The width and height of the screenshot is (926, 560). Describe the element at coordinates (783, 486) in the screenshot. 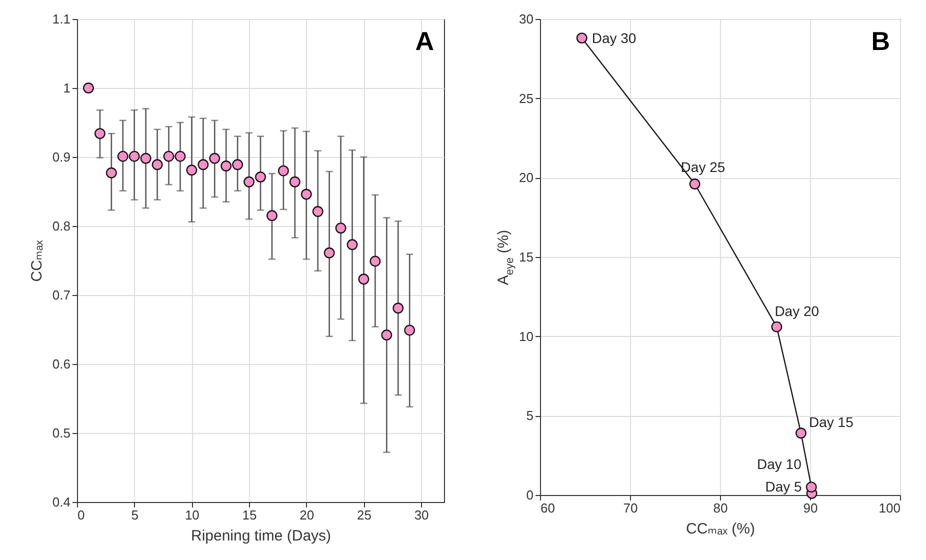

I see `data-label: Day 5` at that location.